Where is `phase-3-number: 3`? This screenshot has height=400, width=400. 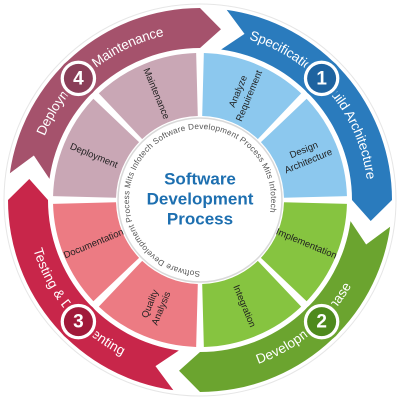
phase-3-number: 3 is located at coordinates (78, 322).